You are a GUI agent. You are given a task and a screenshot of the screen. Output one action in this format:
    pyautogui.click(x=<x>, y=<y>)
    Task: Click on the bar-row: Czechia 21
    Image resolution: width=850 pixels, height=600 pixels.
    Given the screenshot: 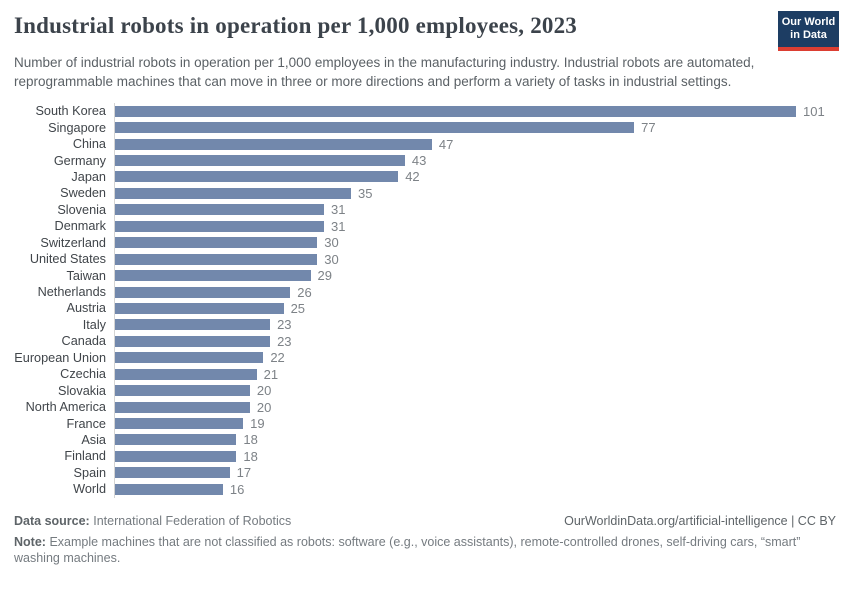 What is the action you would take?
    pyautogui.click(x=425, y=374)
    